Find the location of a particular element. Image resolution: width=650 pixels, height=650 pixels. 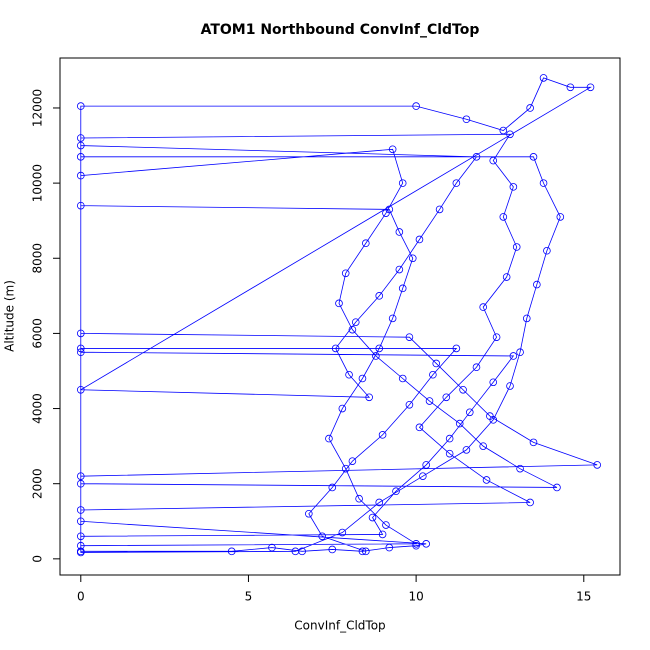

y-tick-label: 12000 is located at coordinates (38, 108).